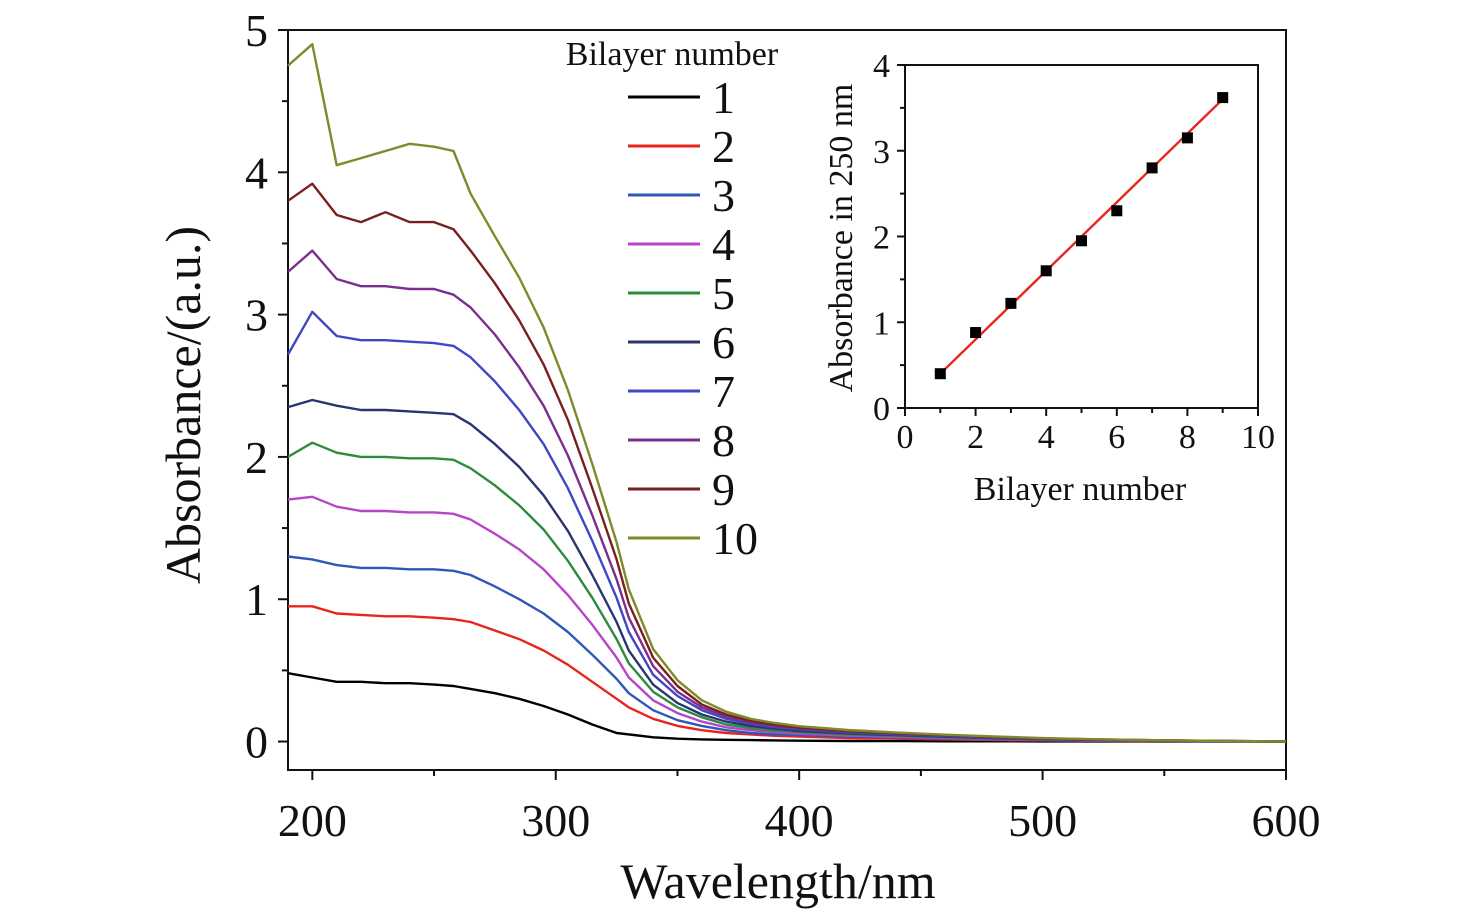 This screenshot has width=1476, height=915. I want to click on inset-points-group, so click(1081, 236).